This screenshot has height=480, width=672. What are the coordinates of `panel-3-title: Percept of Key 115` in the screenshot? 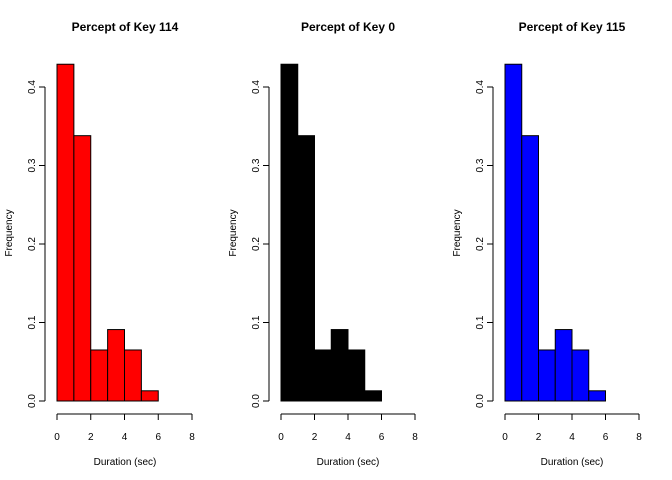 It's located at (572, 27).